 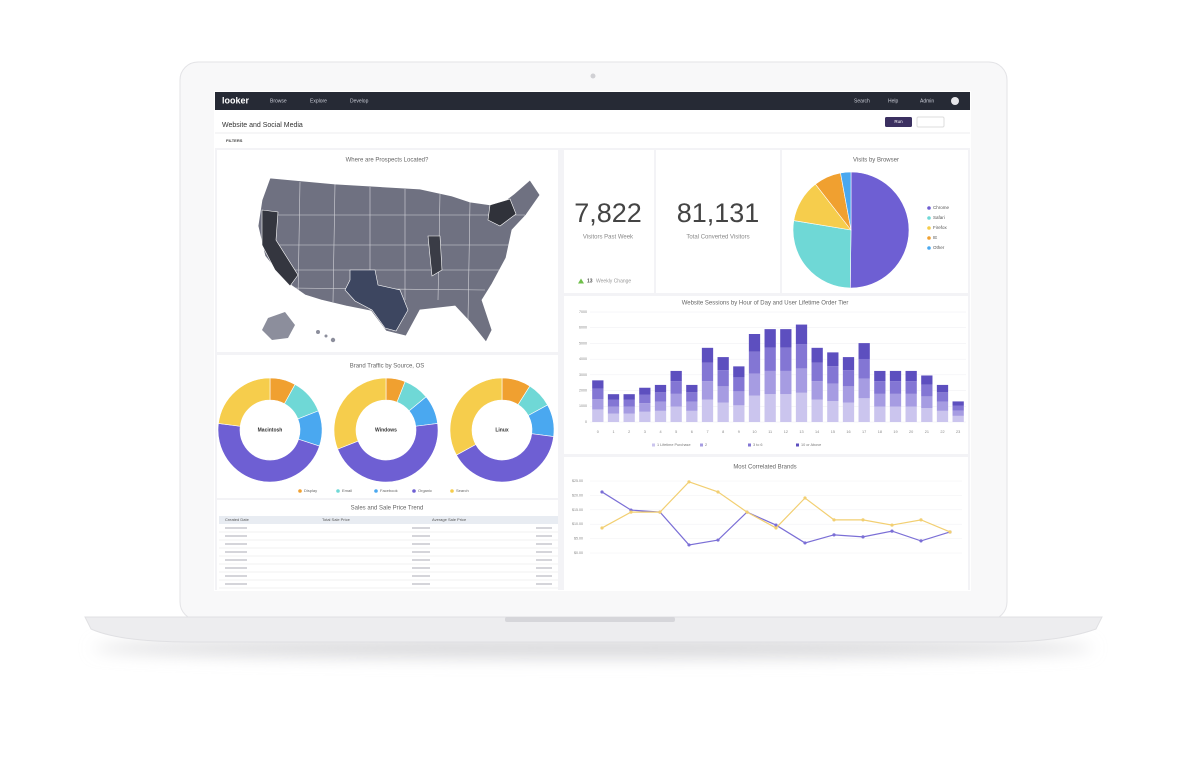 I want to click on nav-search: Search, so click(x=862, y=101).